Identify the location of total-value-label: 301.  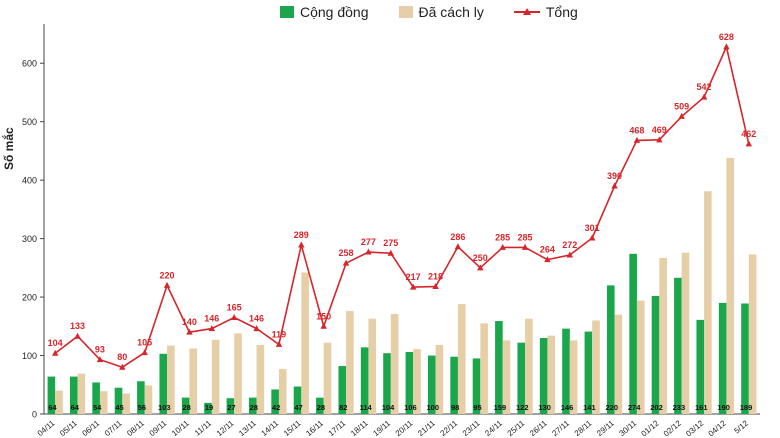
(592, 228).